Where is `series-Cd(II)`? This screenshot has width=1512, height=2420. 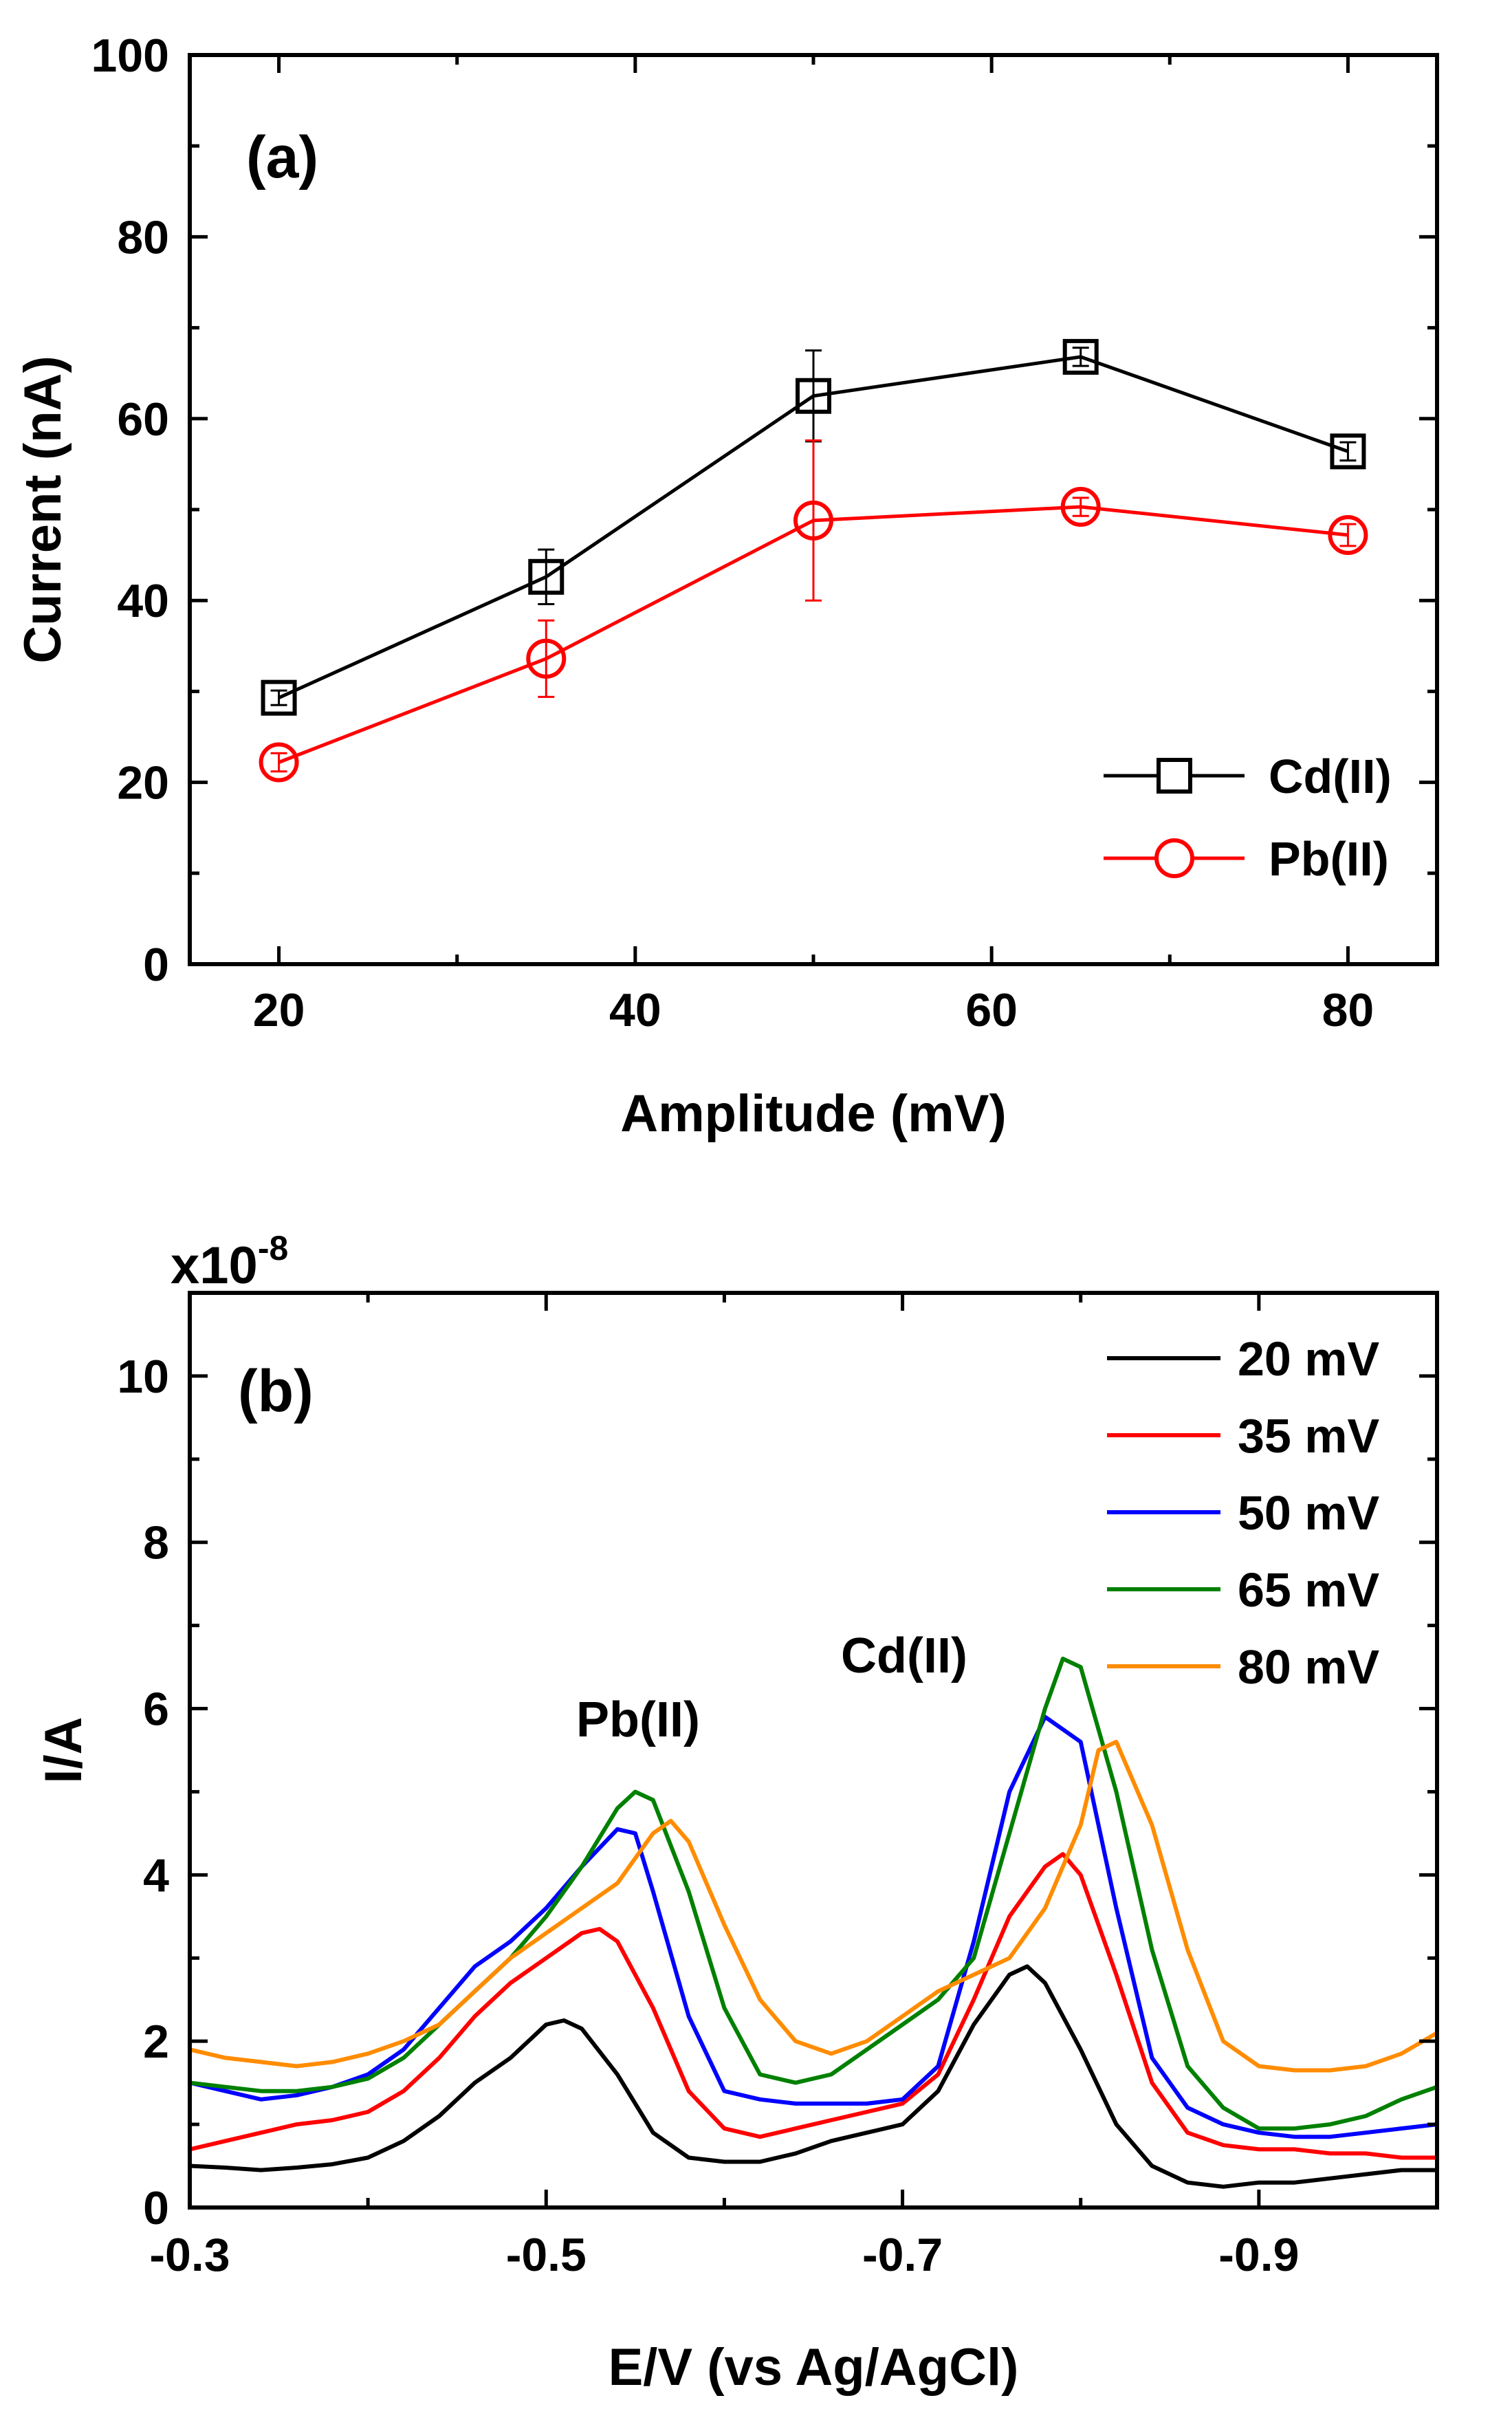 series-Cd(II) is located at coordinates (813, 527).